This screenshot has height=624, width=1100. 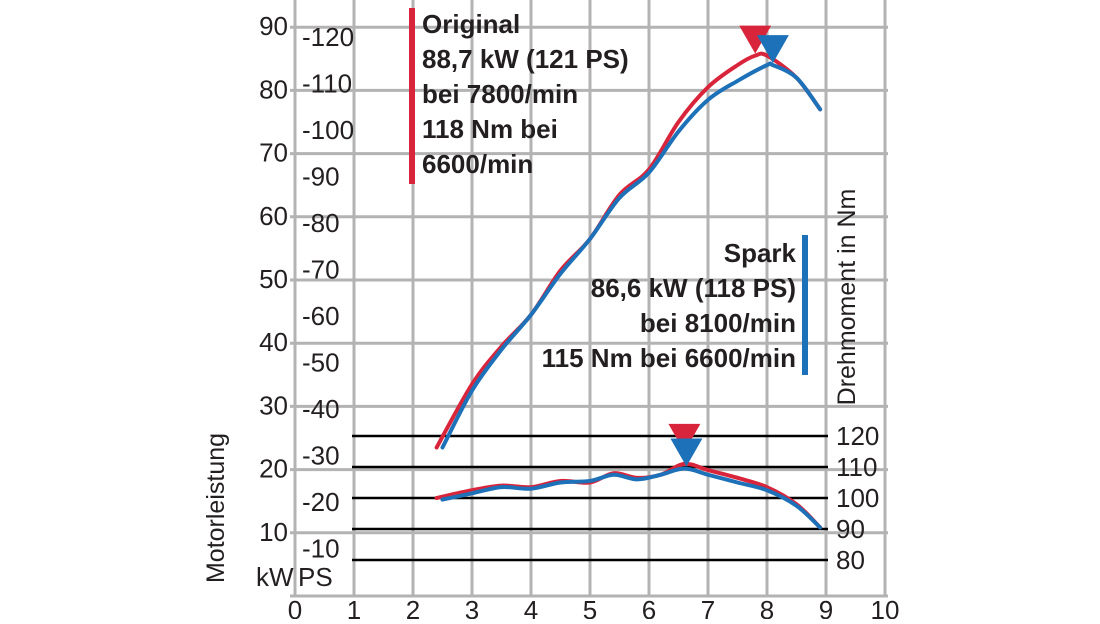 What do you see at coordinates (328, 3) in the screenshot?
I see `ps-tick-130: -130` at bounding box center [328, 3].